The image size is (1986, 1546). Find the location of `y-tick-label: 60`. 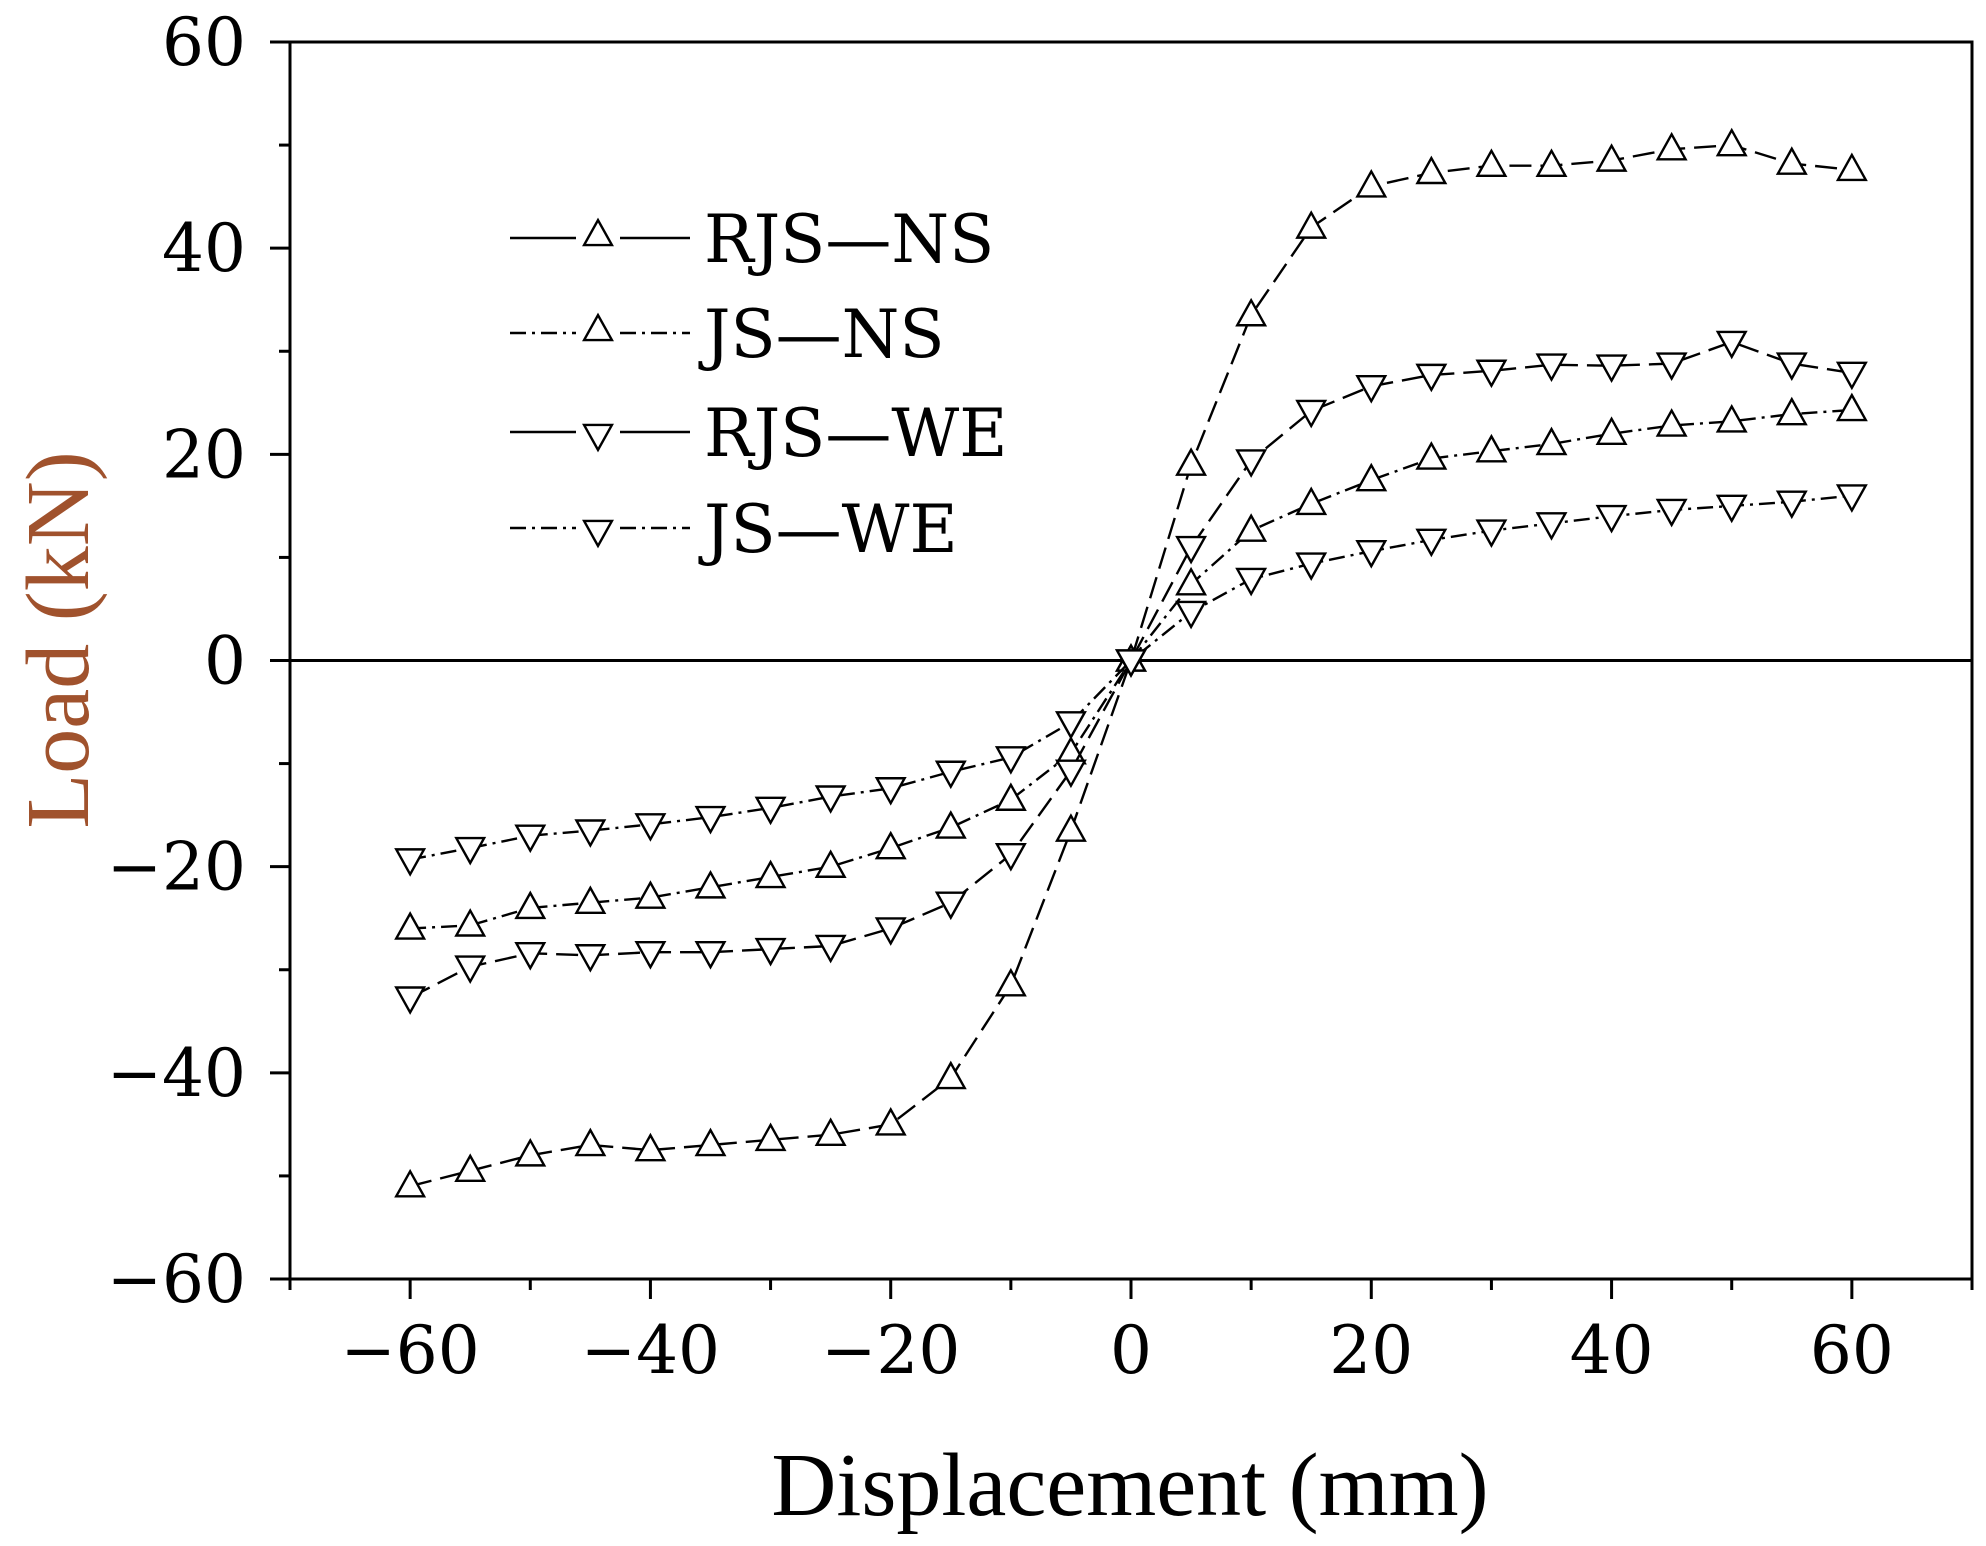

y-tick-label: 60 is located at coordinates (204, 42).